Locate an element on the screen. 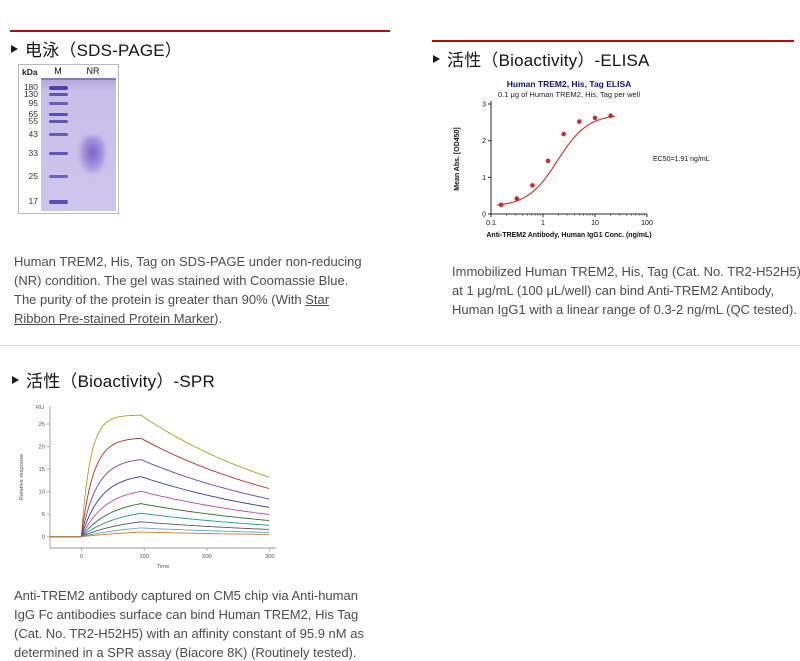  gel-marker-weight-label: 180 is located at coordinates (30, 87).